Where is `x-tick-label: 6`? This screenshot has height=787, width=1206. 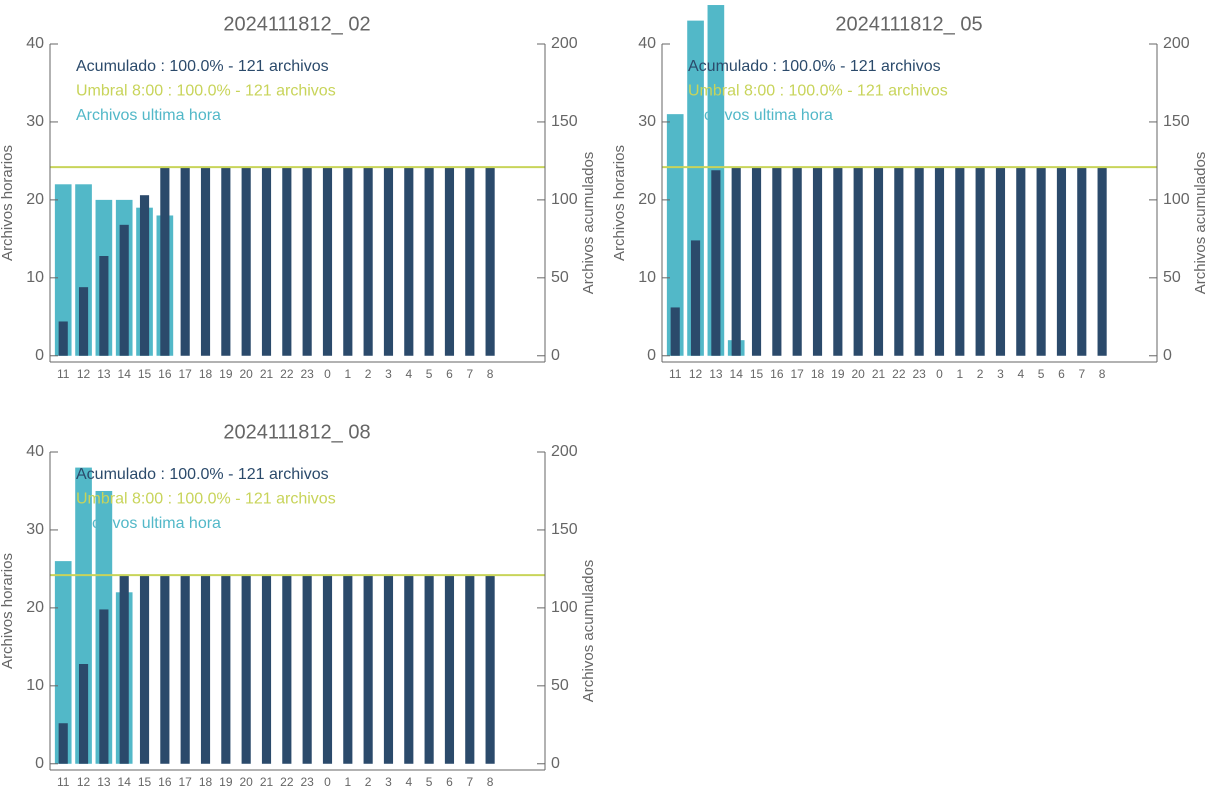
x-tick-label: 6 is located at coordinates (449, 781).